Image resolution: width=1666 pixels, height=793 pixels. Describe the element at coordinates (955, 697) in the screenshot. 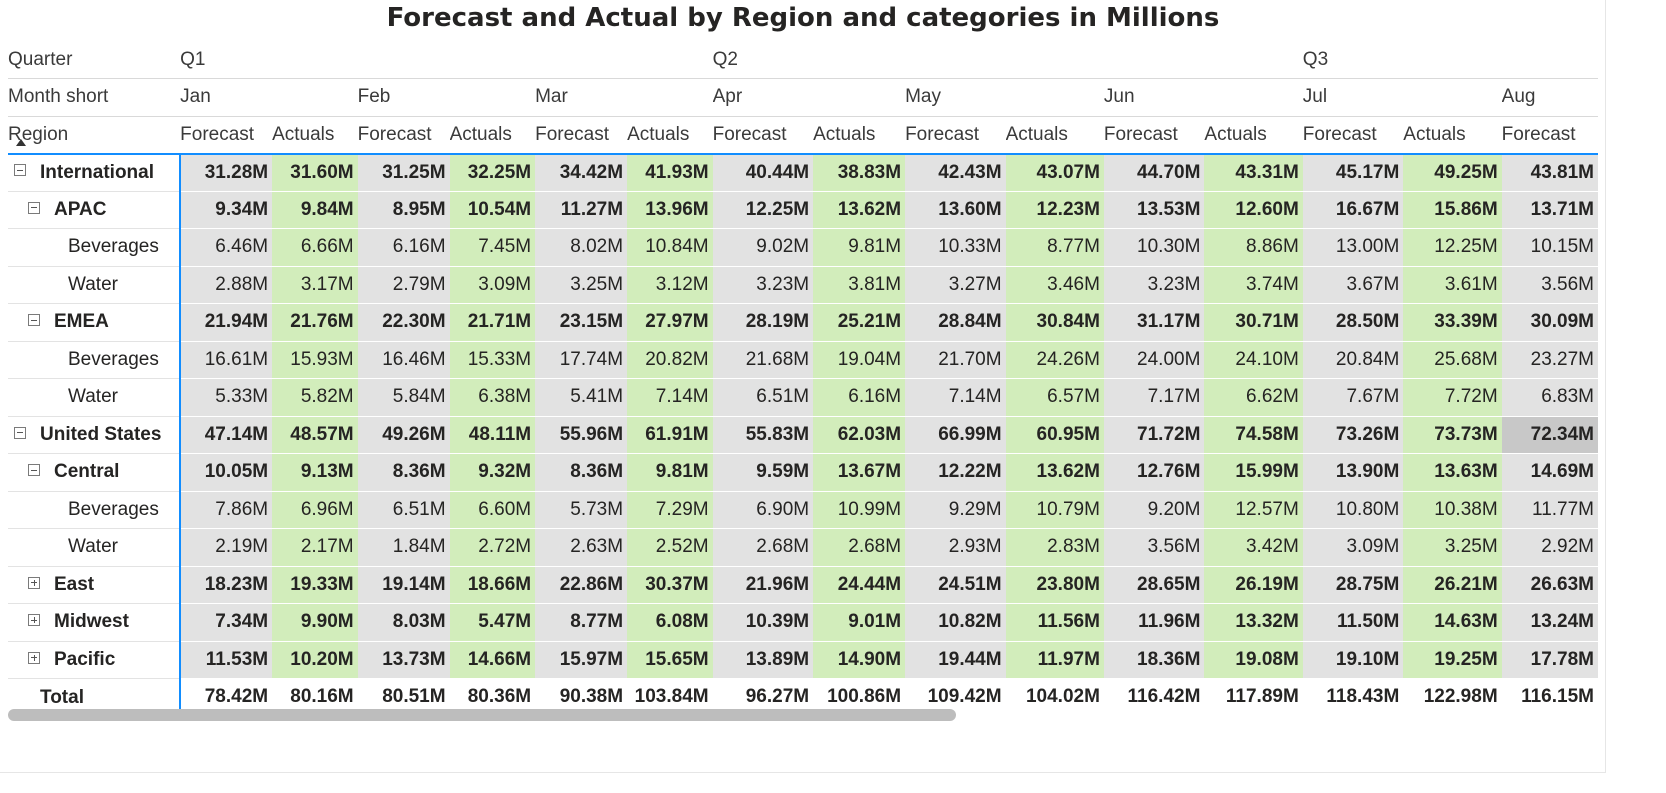

I see `total-cell: 109.42M` at that location.